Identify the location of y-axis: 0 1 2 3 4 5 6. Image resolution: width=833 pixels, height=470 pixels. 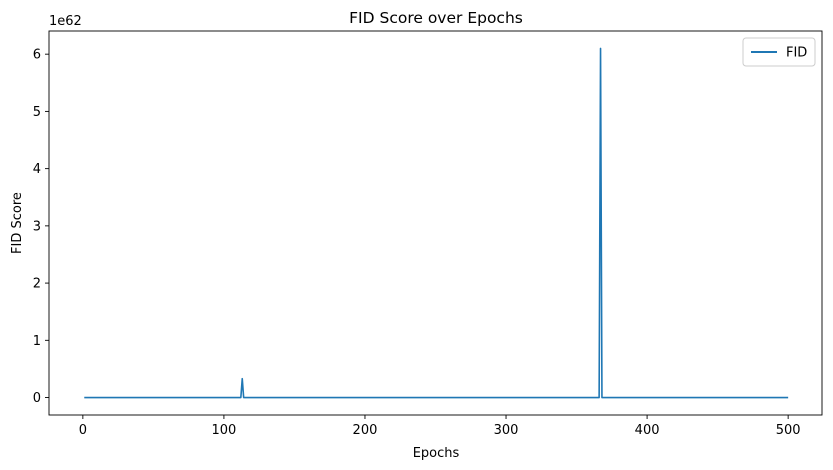
(41, 227).